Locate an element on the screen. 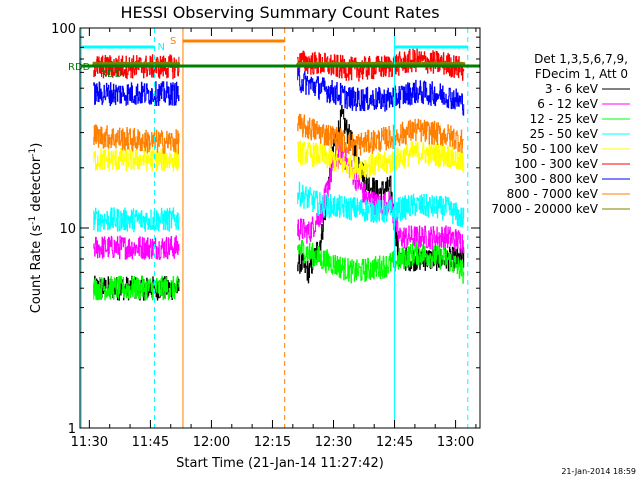 The width and height of the screenshot is (640, 480). annotation-s: S is located at coordinates (173, 41).